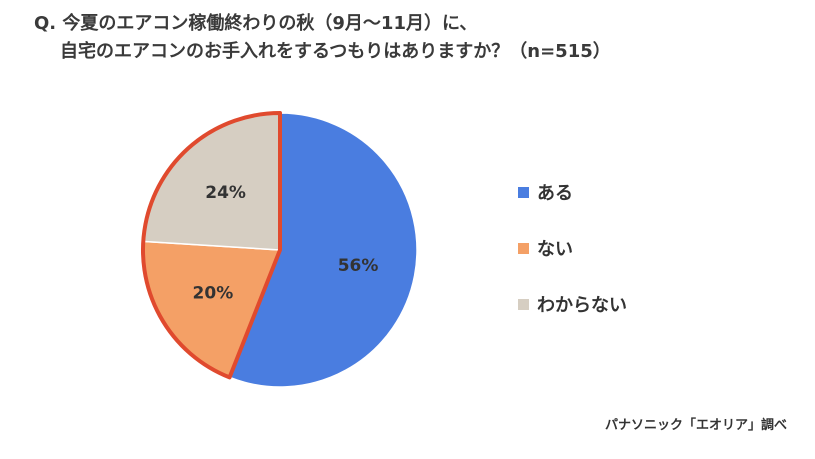  I want to click on data-label-wakaranai: 24%, so click(225, 193).